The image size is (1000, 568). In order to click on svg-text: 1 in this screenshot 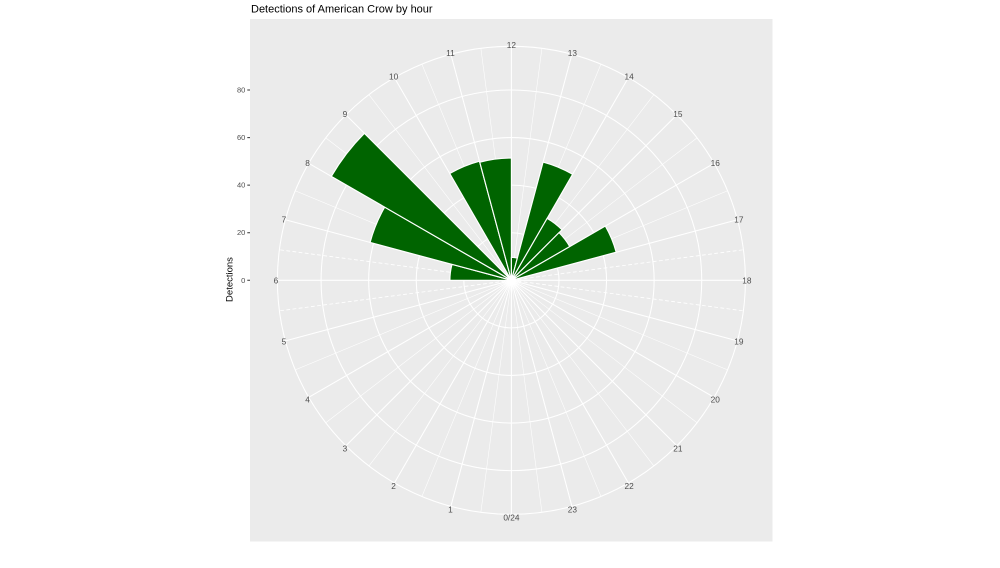, I will do `click(450, 509)`.